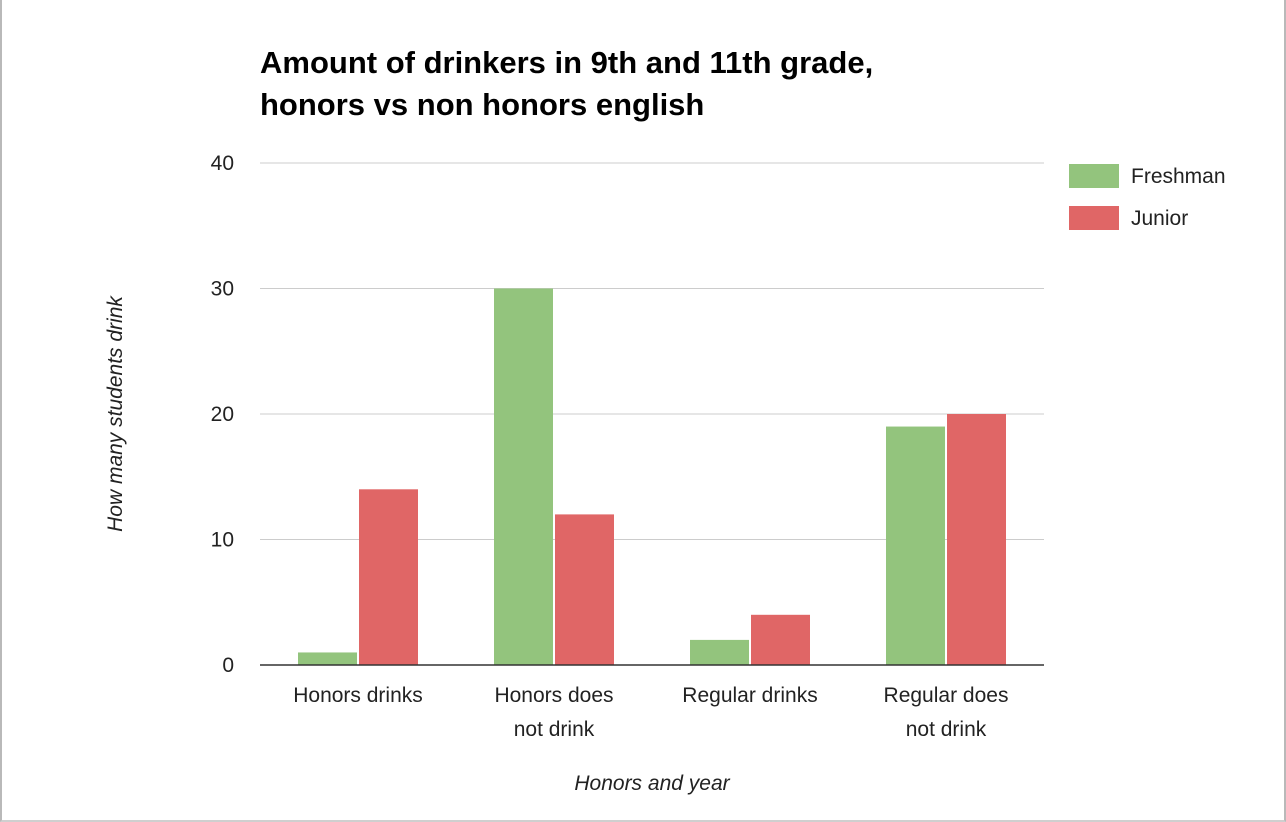 The width and height of the screenshot is (1286, 822). What do you see at coordinates (482, 104) in the screenshot?
I see `chart-title-line: honors vs non honors english` at bounding box center [482, 104].